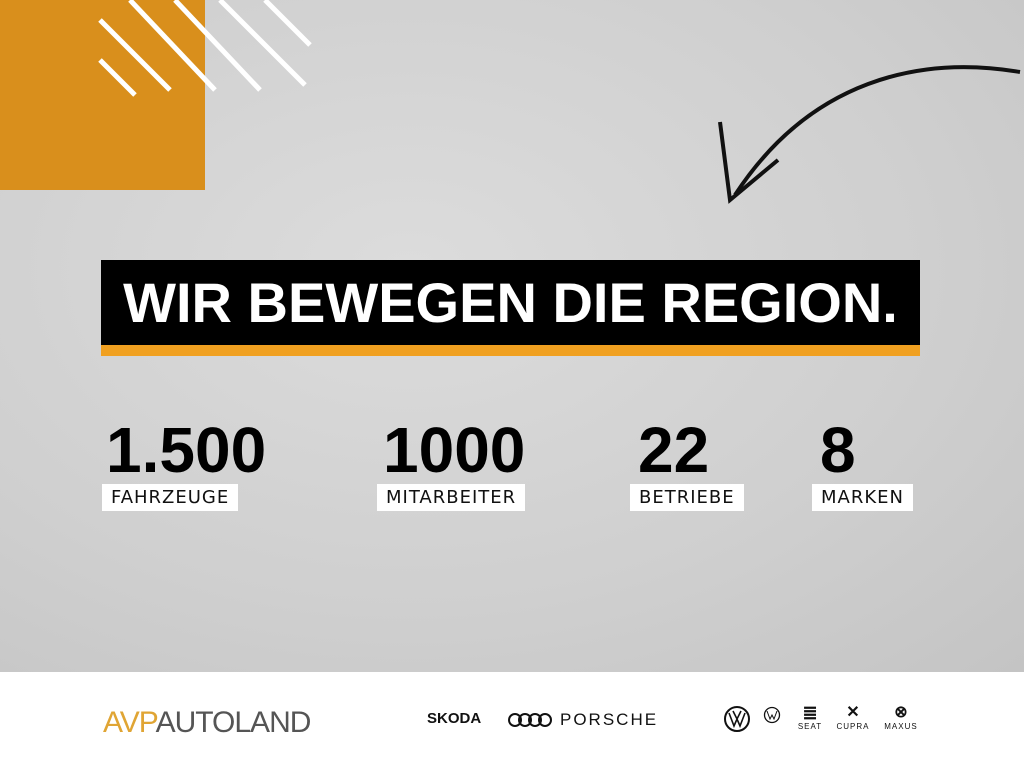 The width and height of the screenshot is (1024, 768). What do you see at coordinates (737, 719) in the screenshot?
I see `vw-logo-icon` at bounding box center [737, 719].